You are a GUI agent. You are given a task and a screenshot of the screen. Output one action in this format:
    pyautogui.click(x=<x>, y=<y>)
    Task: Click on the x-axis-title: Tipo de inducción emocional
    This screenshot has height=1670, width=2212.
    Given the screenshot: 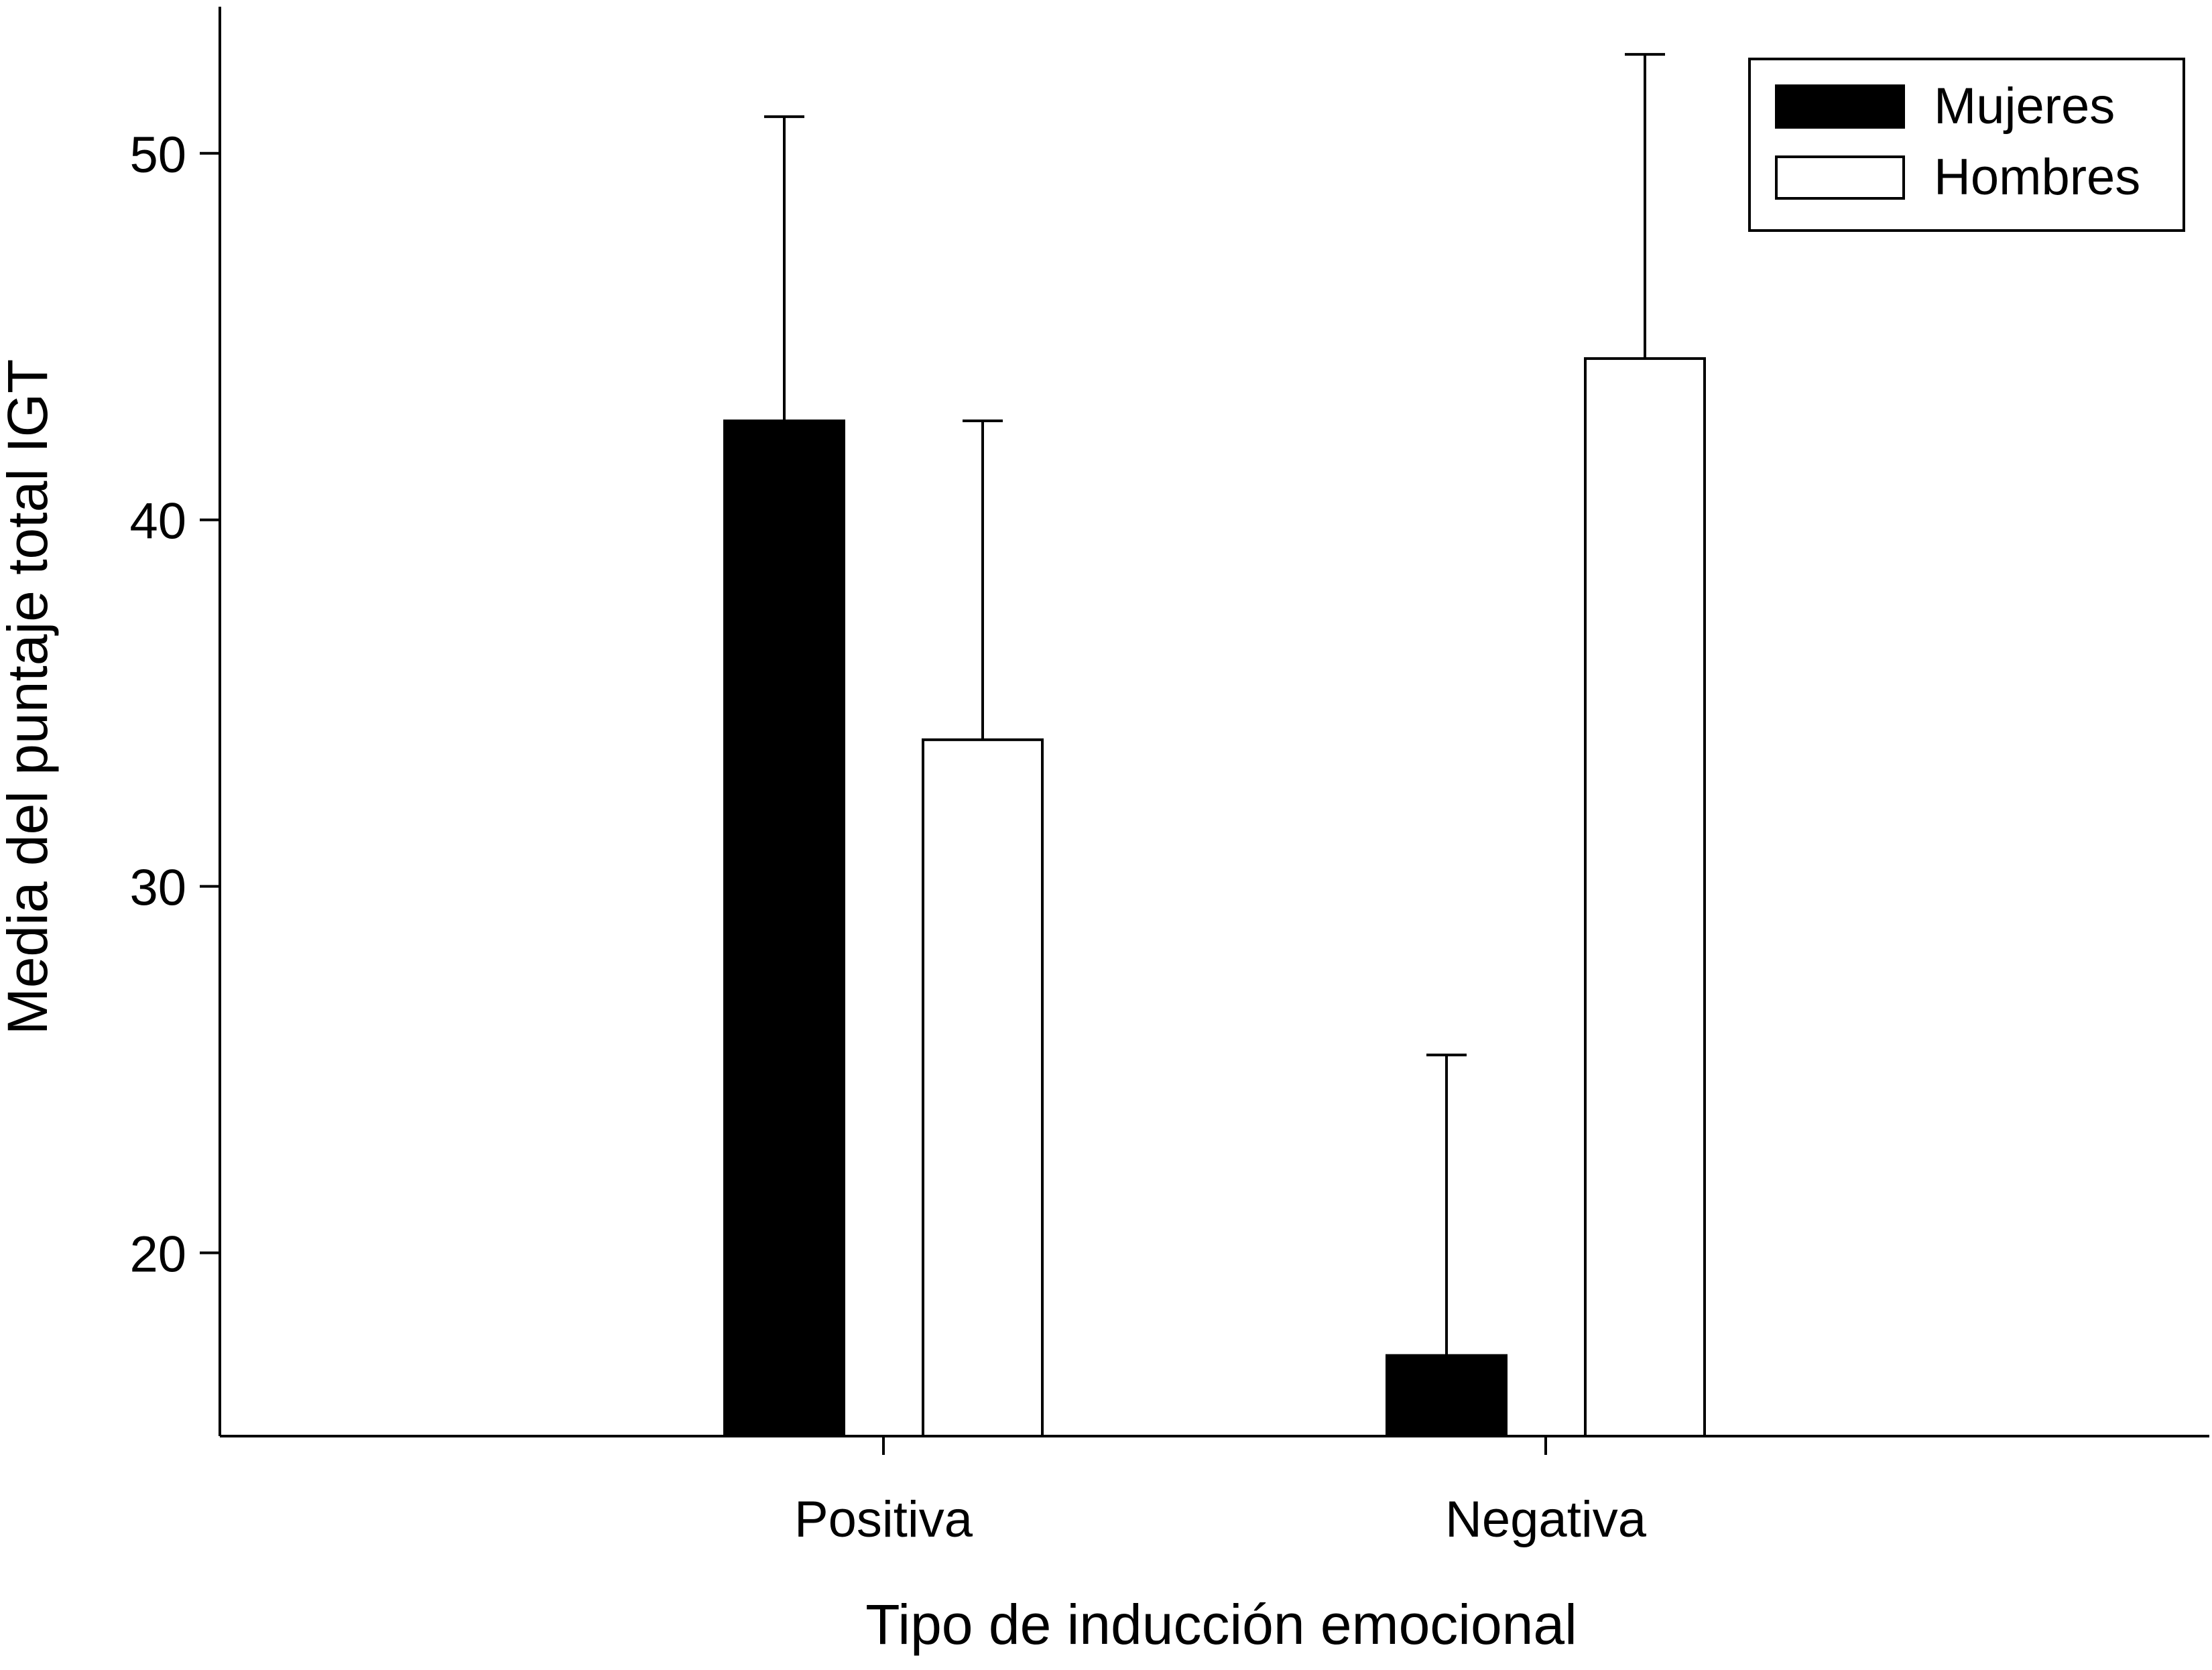 What is the action you would take?
    pyautogui.click(x=1221, y=1624)
    